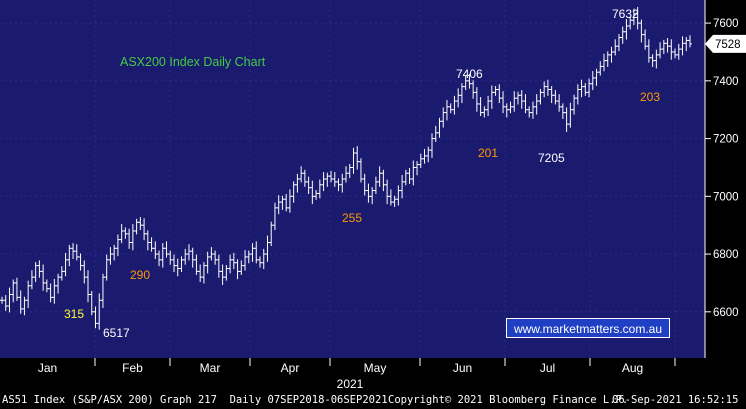 Image resolution: width=746 pixels, height=409 pixels. Describe the element at coordinates (352, 218) in the screenshot. I see `annotation-label: 255` at that location.